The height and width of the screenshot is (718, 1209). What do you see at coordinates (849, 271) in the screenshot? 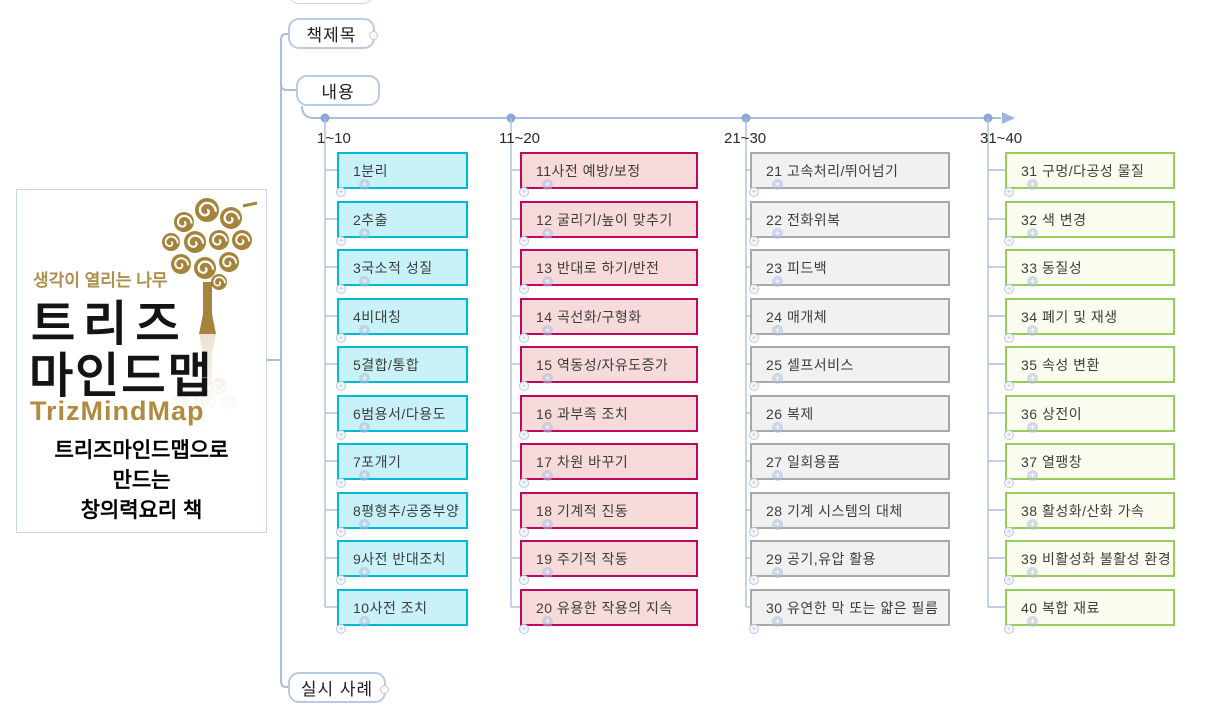
I see `principle-box: 23 피드백 + +` at bounding box center [849, 271].